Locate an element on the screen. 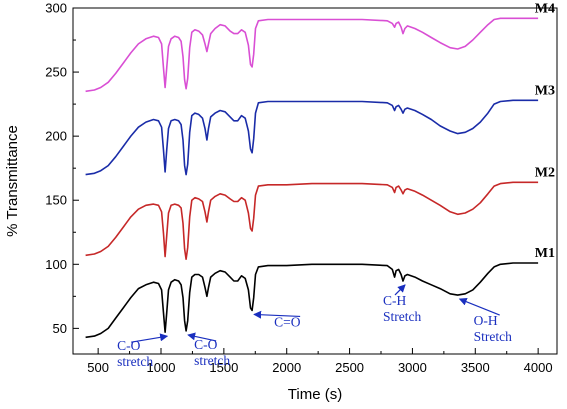 This screenshot has width=567, height=409. y-tick-label-100: 100 is located at coordinates (56, 264).